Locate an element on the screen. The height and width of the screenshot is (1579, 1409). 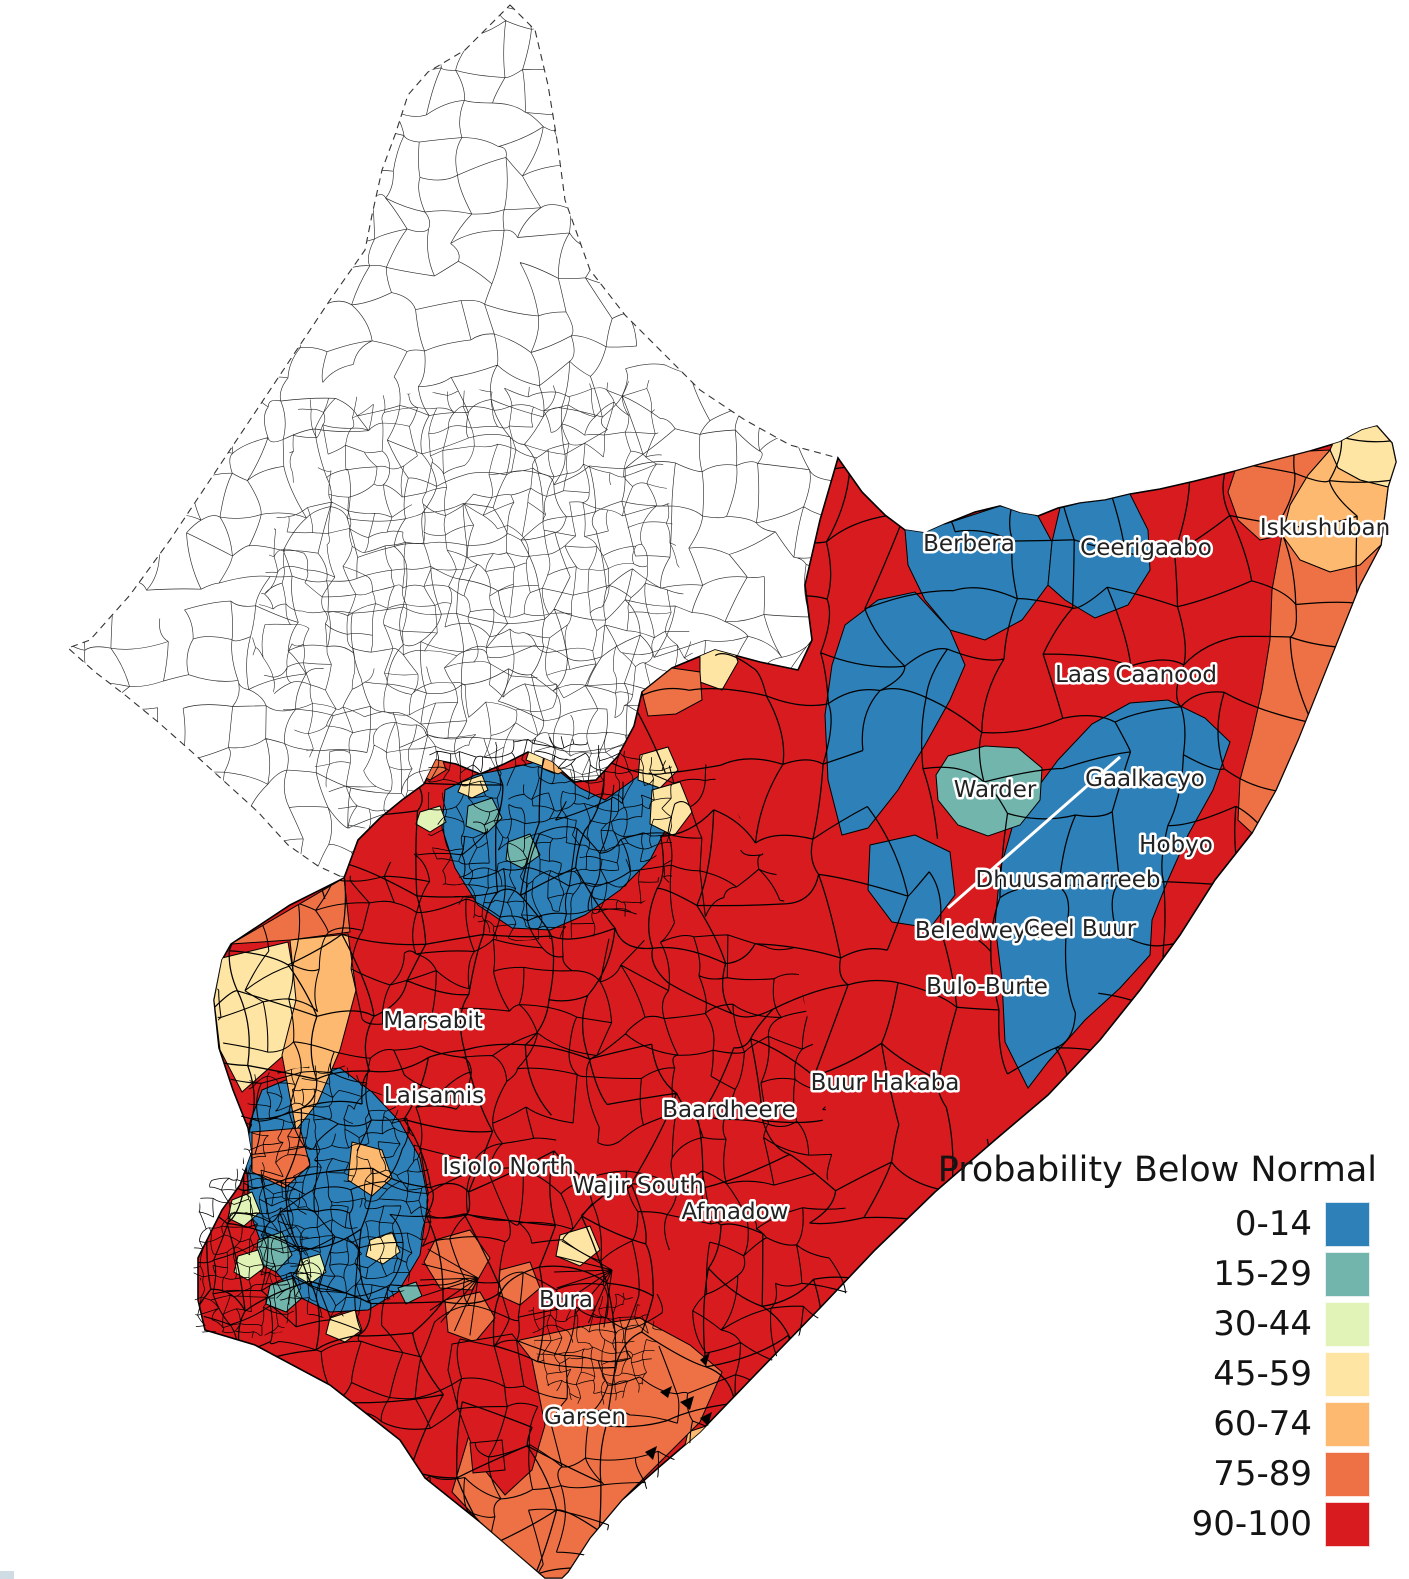
white-boundary-line is located at coordinates (1034, 832).